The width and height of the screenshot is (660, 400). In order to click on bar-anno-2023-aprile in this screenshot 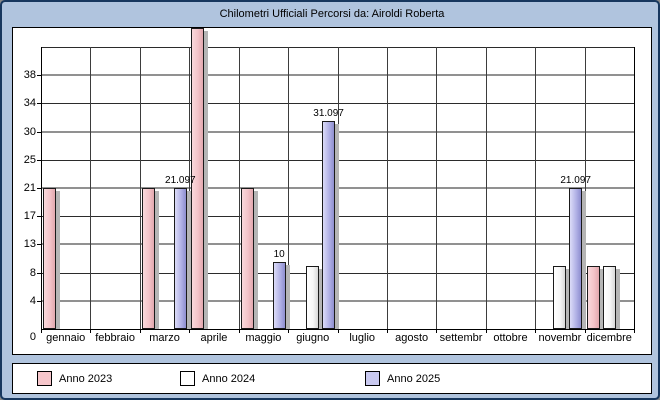, I will do `click(198, 178)`.